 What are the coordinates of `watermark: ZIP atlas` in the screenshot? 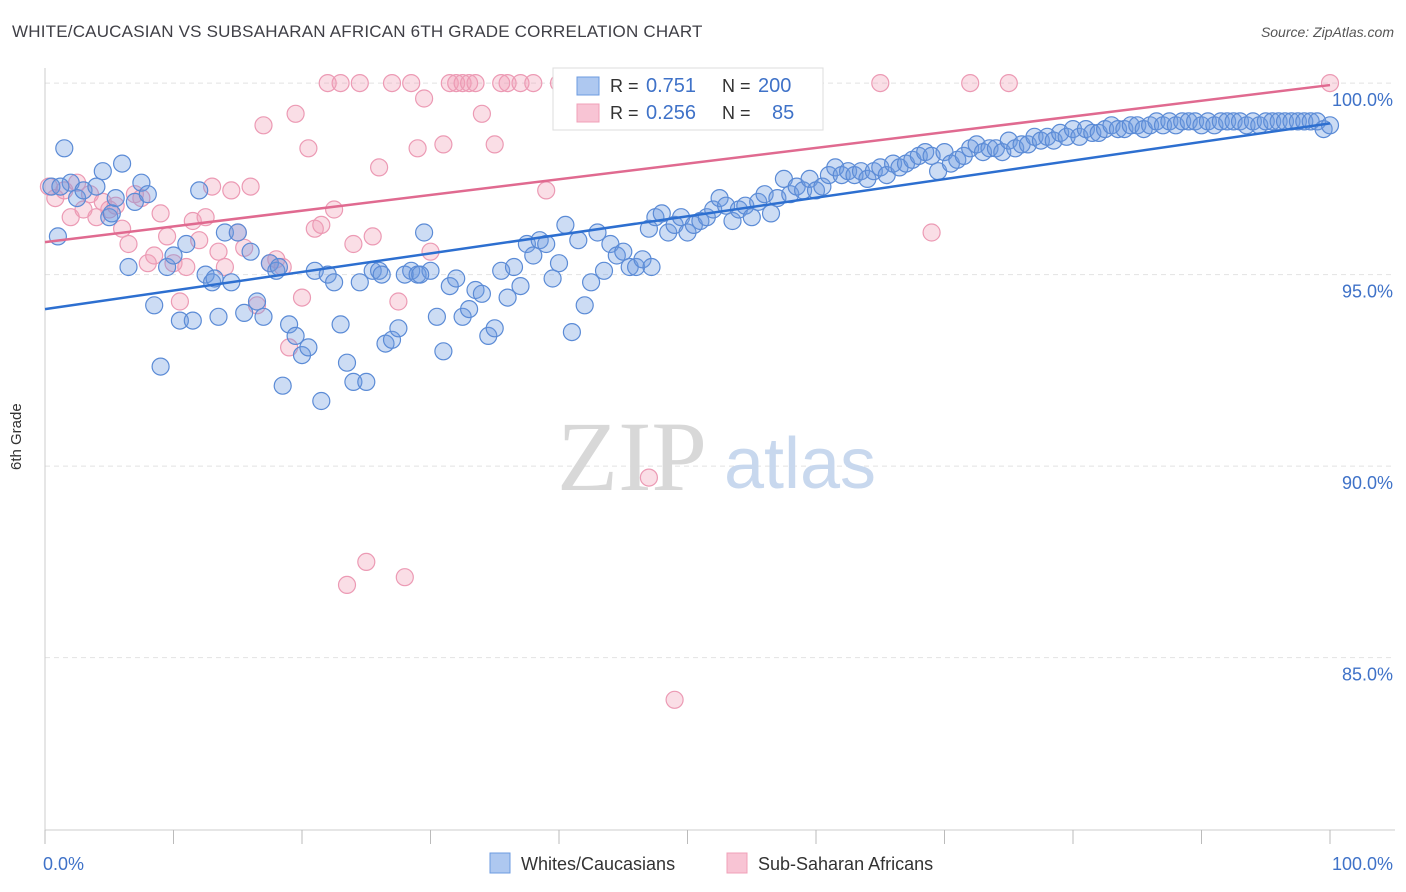 It's located at (716, 456).